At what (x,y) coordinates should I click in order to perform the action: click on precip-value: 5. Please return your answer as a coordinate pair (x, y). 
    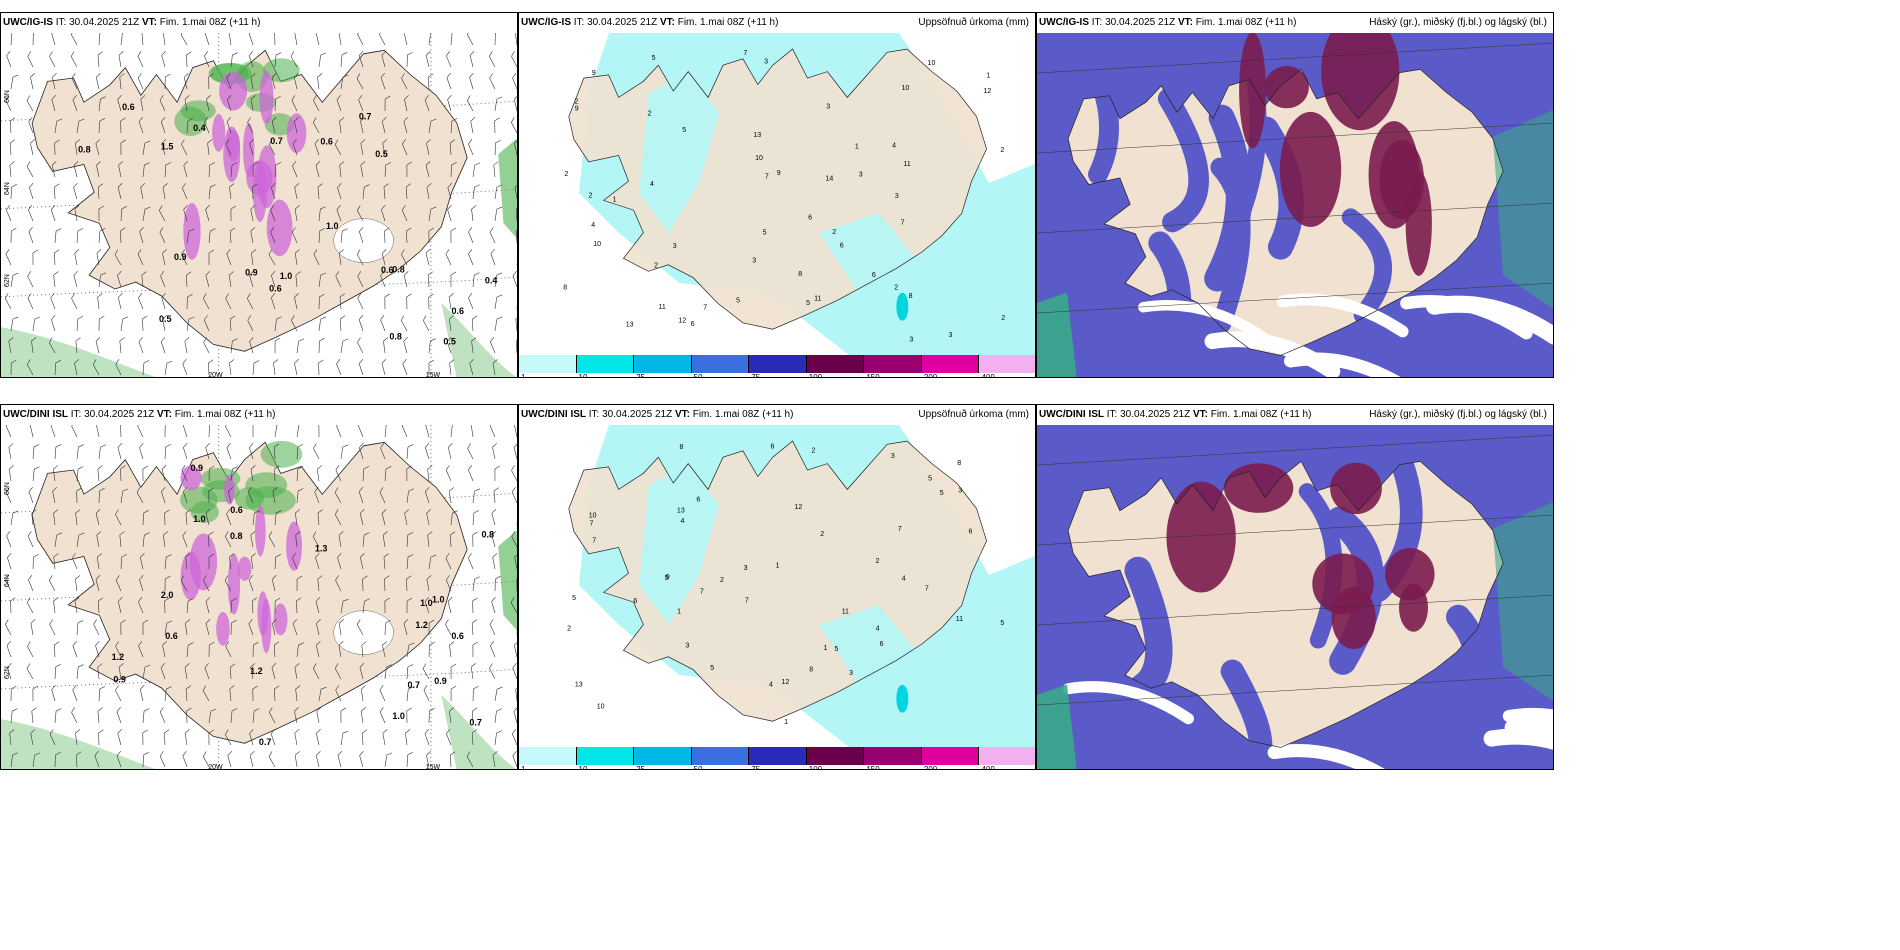
    Looking at the image, I should click on (654, 58).